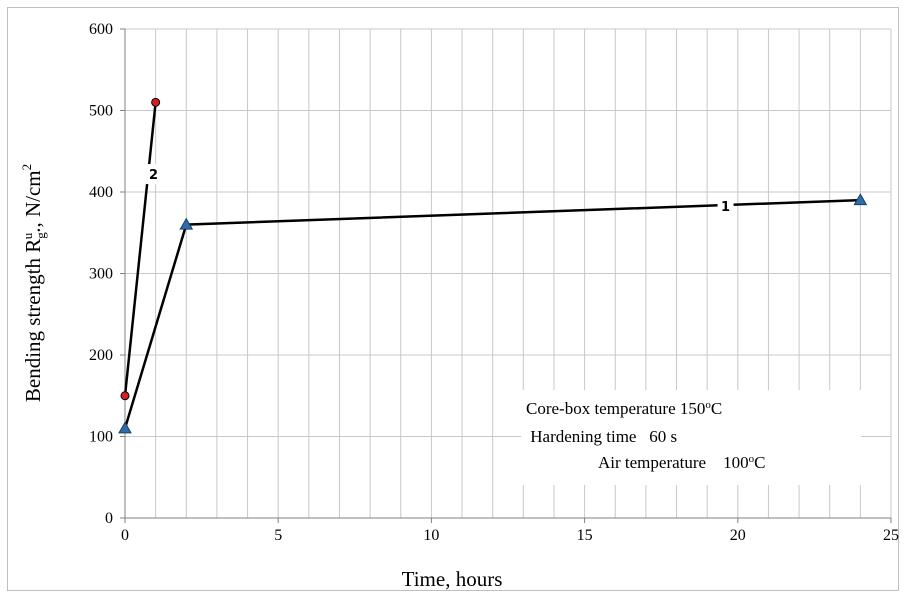 The image size is (907, 598). Describe the element at coordinates (452, 579) in the screenshot. I see `x-axis-label: Time, hours` at that location.